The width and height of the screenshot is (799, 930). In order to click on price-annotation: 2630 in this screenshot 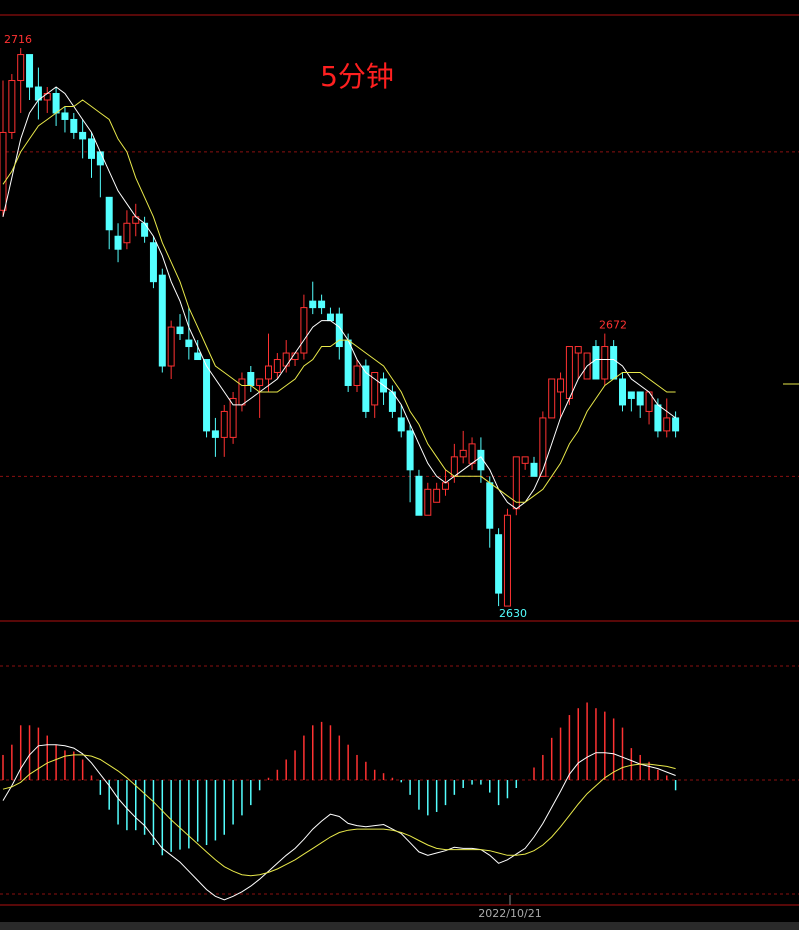, I will do `click(513, 613)`.